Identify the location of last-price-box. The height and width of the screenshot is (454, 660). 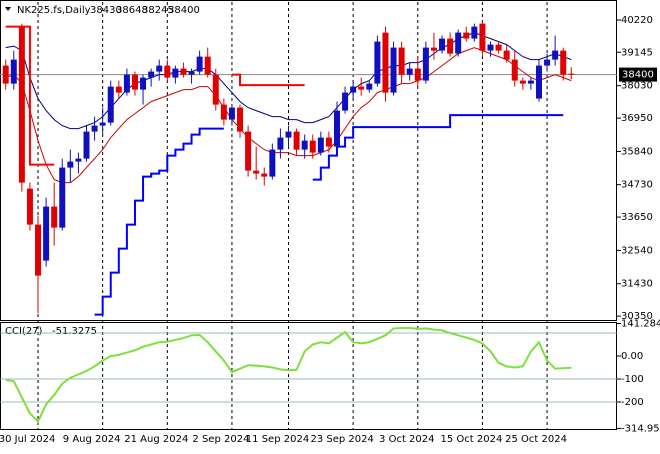
(638, 74).